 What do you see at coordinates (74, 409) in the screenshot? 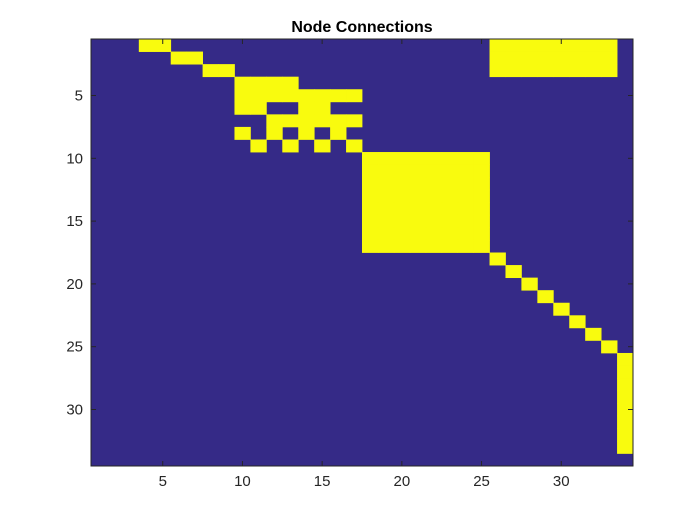
I see `y-tick-label: 30` at bounding box center [74, 409].